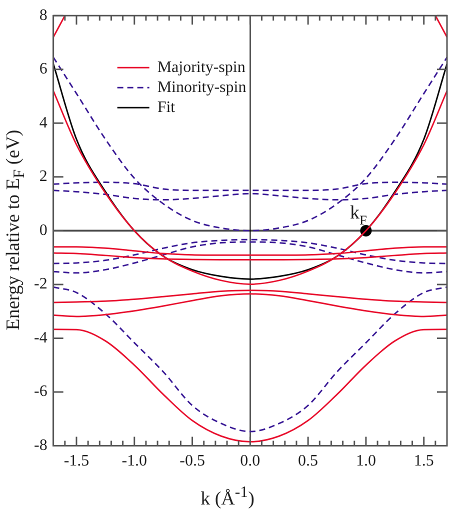 The height and width of the screenshot is (519, 455). I want to click on y-tick-label: 0, so click(43, 230).